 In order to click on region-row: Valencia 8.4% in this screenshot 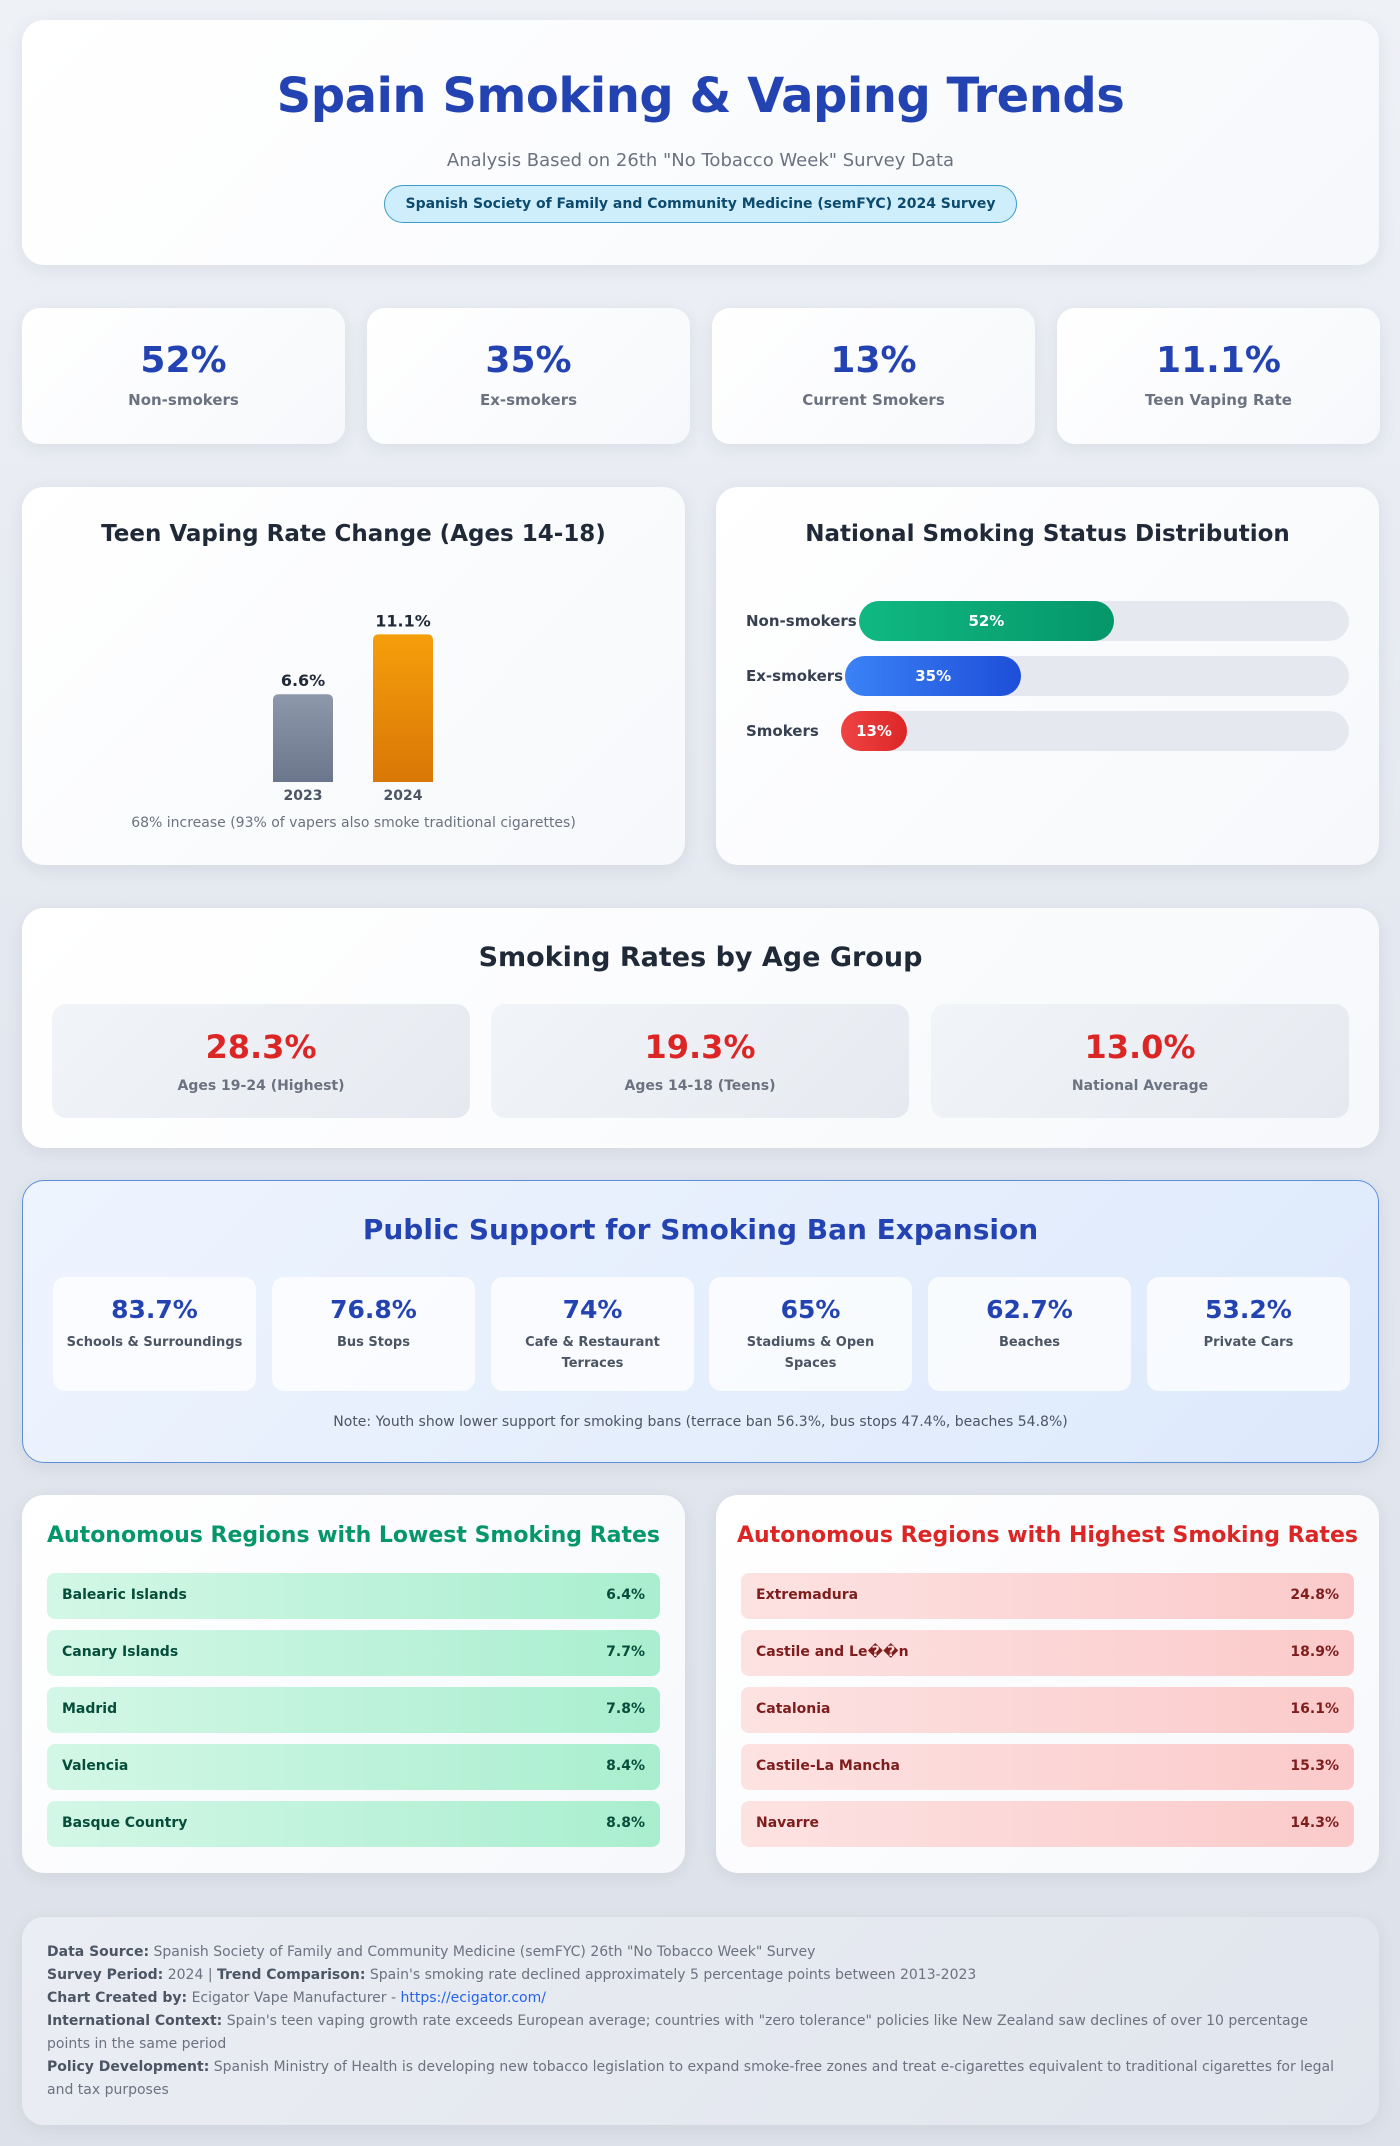, I will do `click(353, 1767)`.